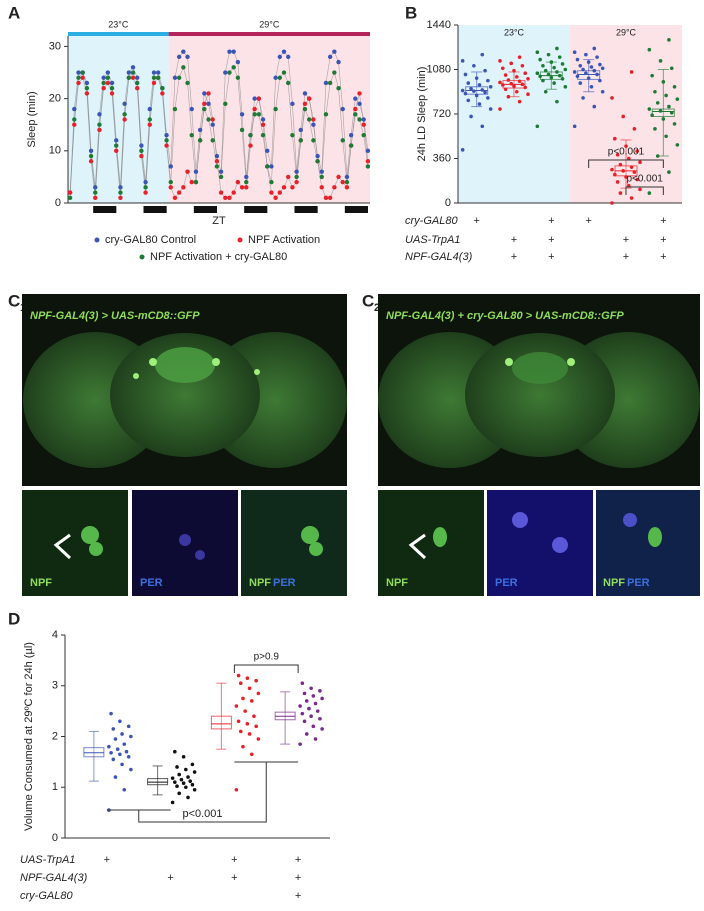 This screenshot has height=911, width=704. I want to click on dark-phase, so click(105, 209).